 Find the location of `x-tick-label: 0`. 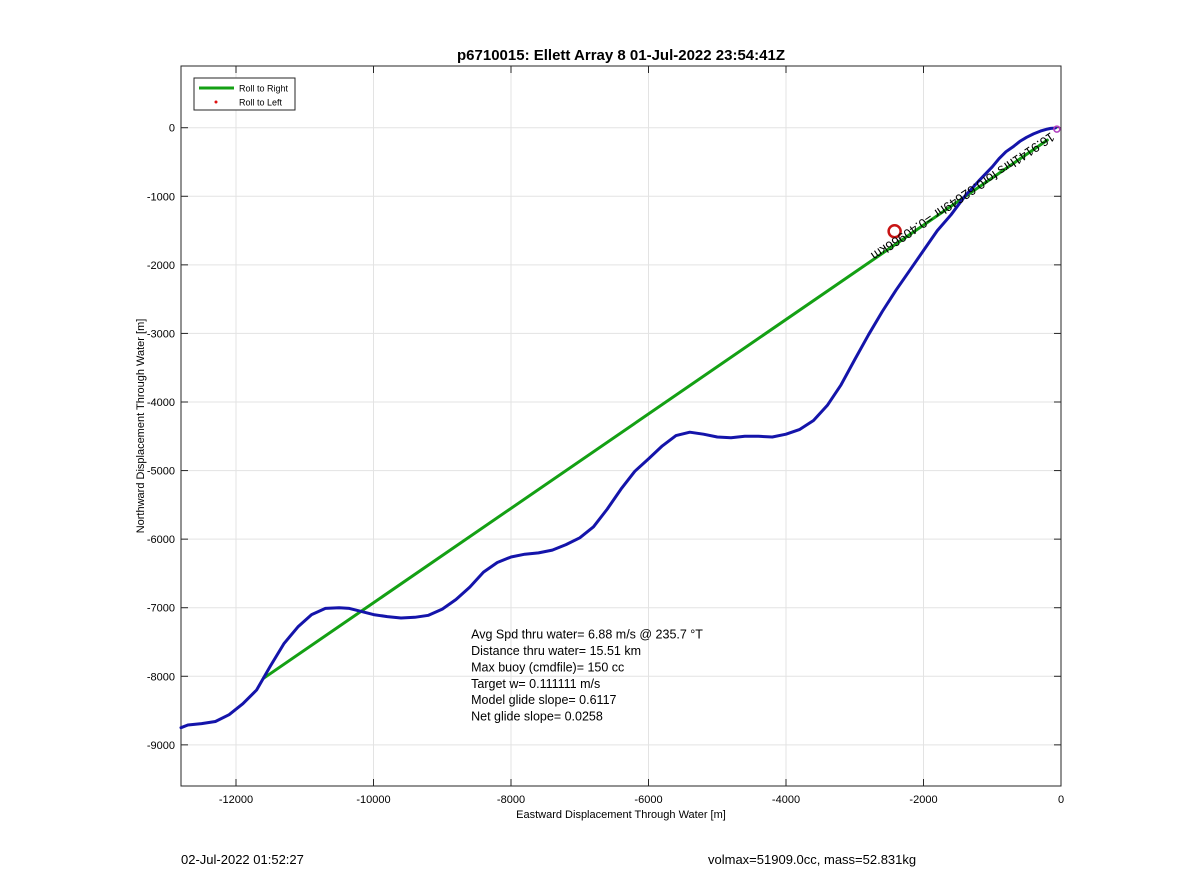

x-tick-label: 0 is located at coordinates (1061, 800).